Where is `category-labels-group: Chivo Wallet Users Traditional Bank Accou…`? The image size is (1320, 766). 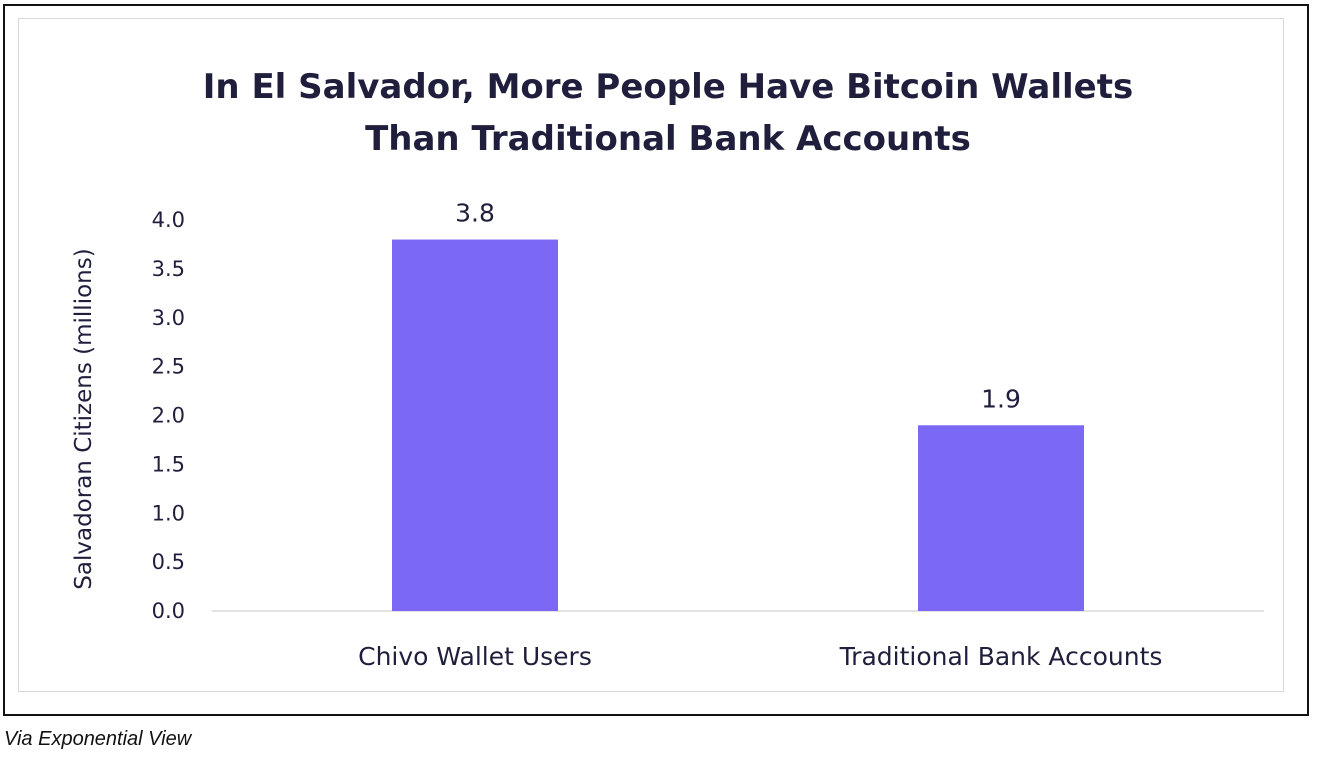
category-labels-group: Chivo Wallet Users Traditional Bank Accou… is located at coordinates (760, 656).